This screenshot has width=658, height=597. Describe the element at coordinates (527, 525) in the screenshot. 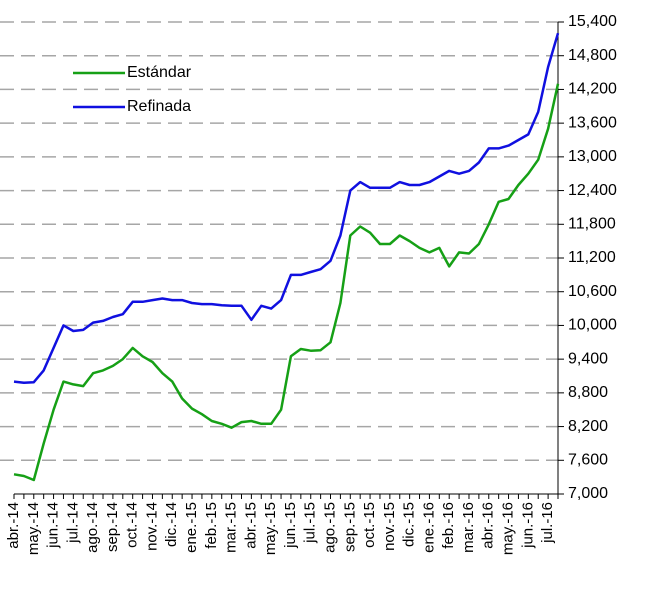

I see `x-tick-label: jun.-16` at that location.